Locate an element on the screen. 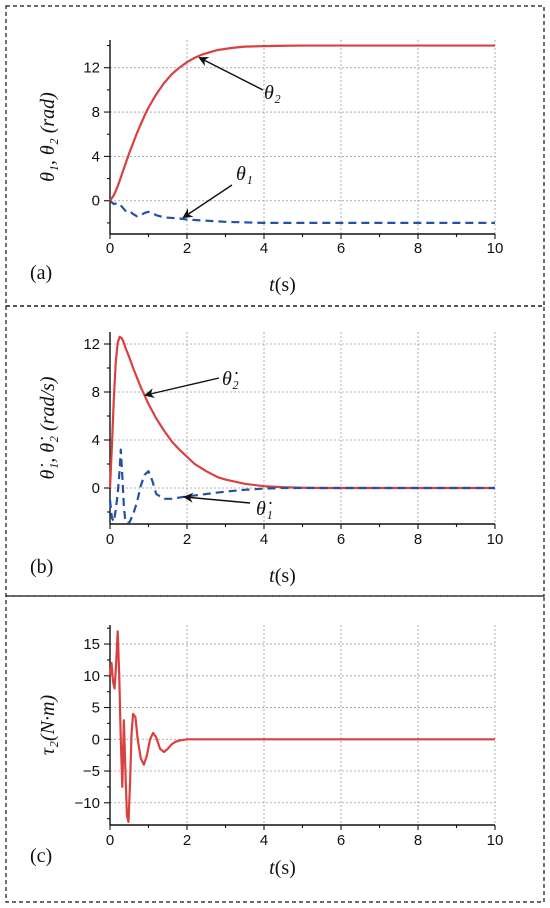 This screenshot has width=550, height=908. annotation-theta1: θ₁ is located at coordinates (244, 174).